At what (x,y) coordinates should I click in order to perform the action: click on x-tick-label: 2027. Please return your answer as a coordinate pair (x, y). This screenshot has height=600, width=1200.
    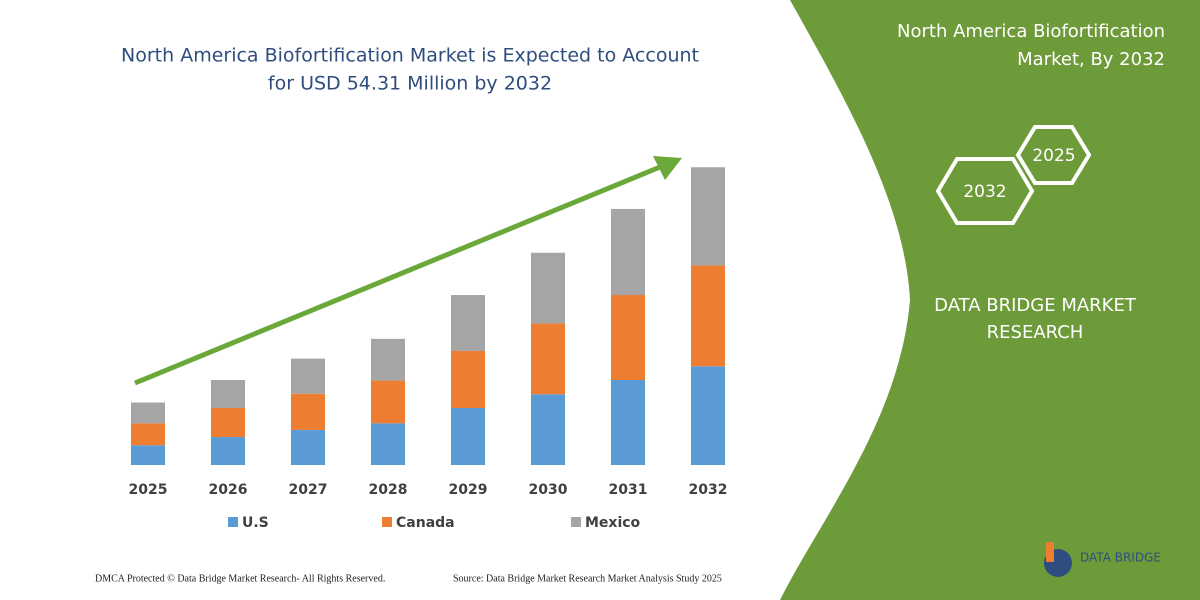
    Looking at the image, I should click on (308, 490).